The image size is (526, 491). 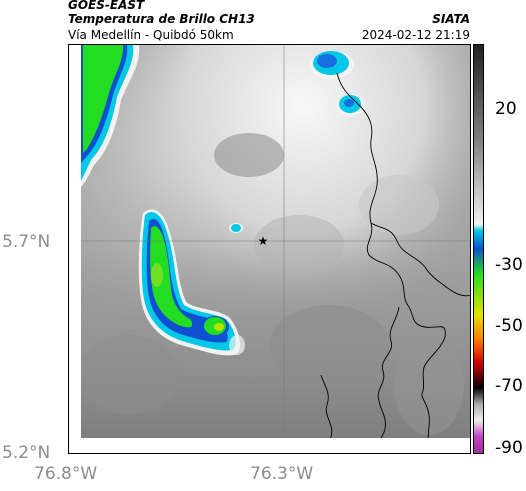 What do you see at coordinates (415, 35) in the screenshot?
I see `timestamp-label: 2024-02-12 21:19` at bounding box center [415, 35].